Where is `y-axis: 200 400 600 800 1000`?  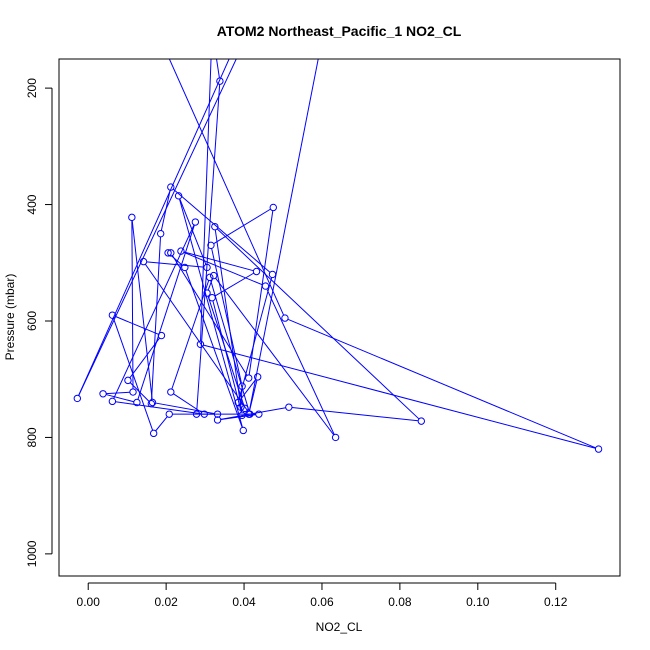
y-axis: 200 400 600 800 1000 is located at coordinates (39, 322).